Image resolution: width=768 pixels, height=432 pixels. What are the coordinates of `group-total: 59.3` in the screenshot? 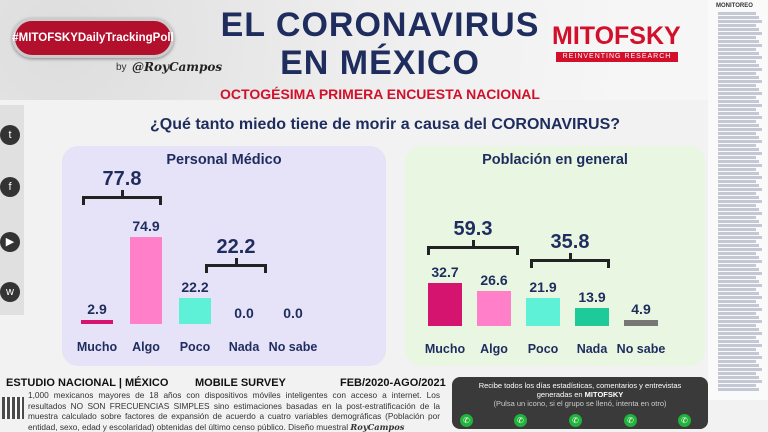 It's located at (473, 229).